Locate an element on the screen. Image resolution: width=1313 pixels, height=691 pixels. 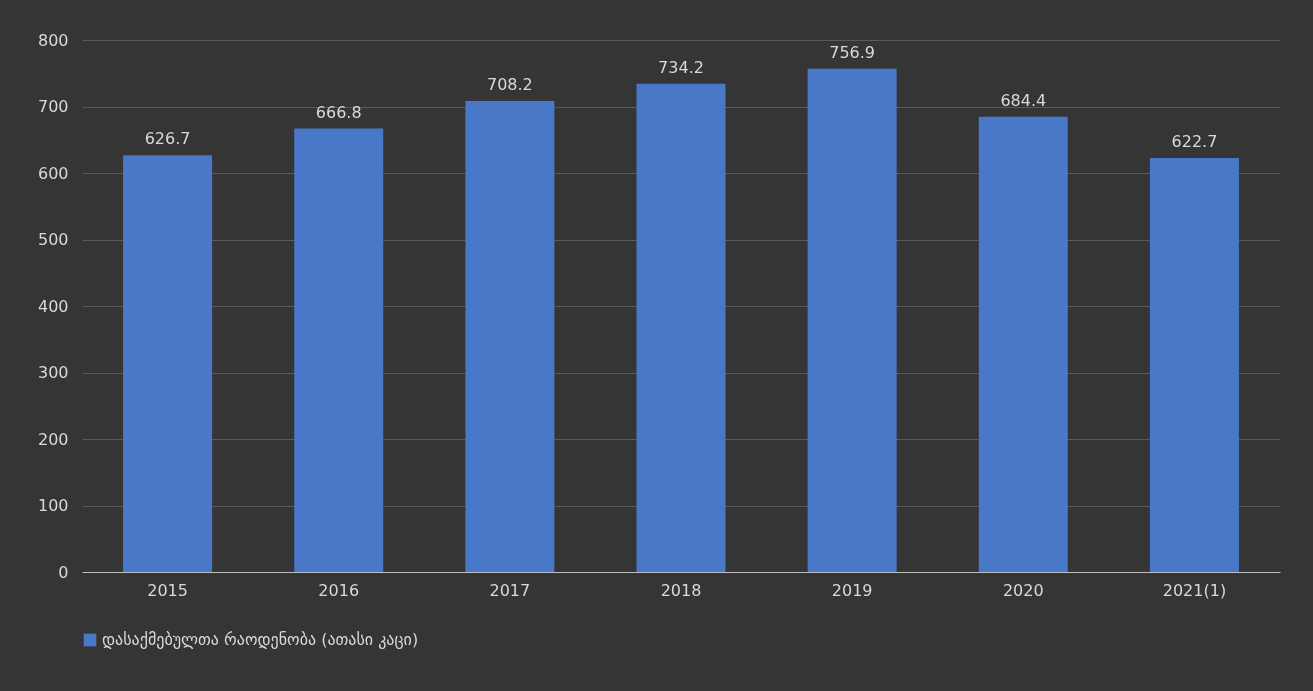
y-tick-label: 400 is located at coordinates (53, 306).